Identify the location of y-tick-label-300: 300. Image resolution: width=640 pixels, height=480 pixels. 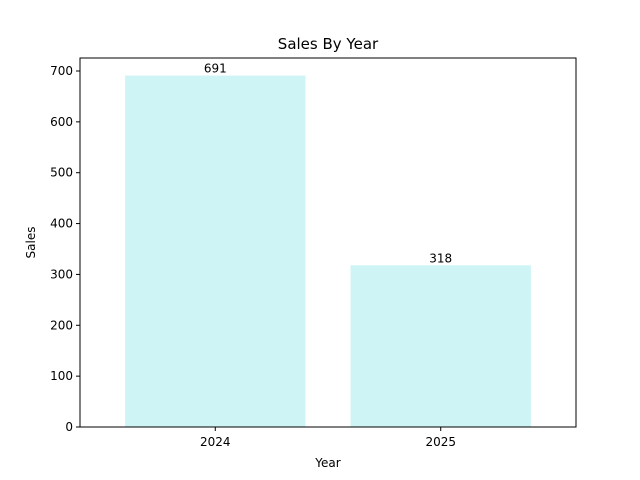
(61, 274).